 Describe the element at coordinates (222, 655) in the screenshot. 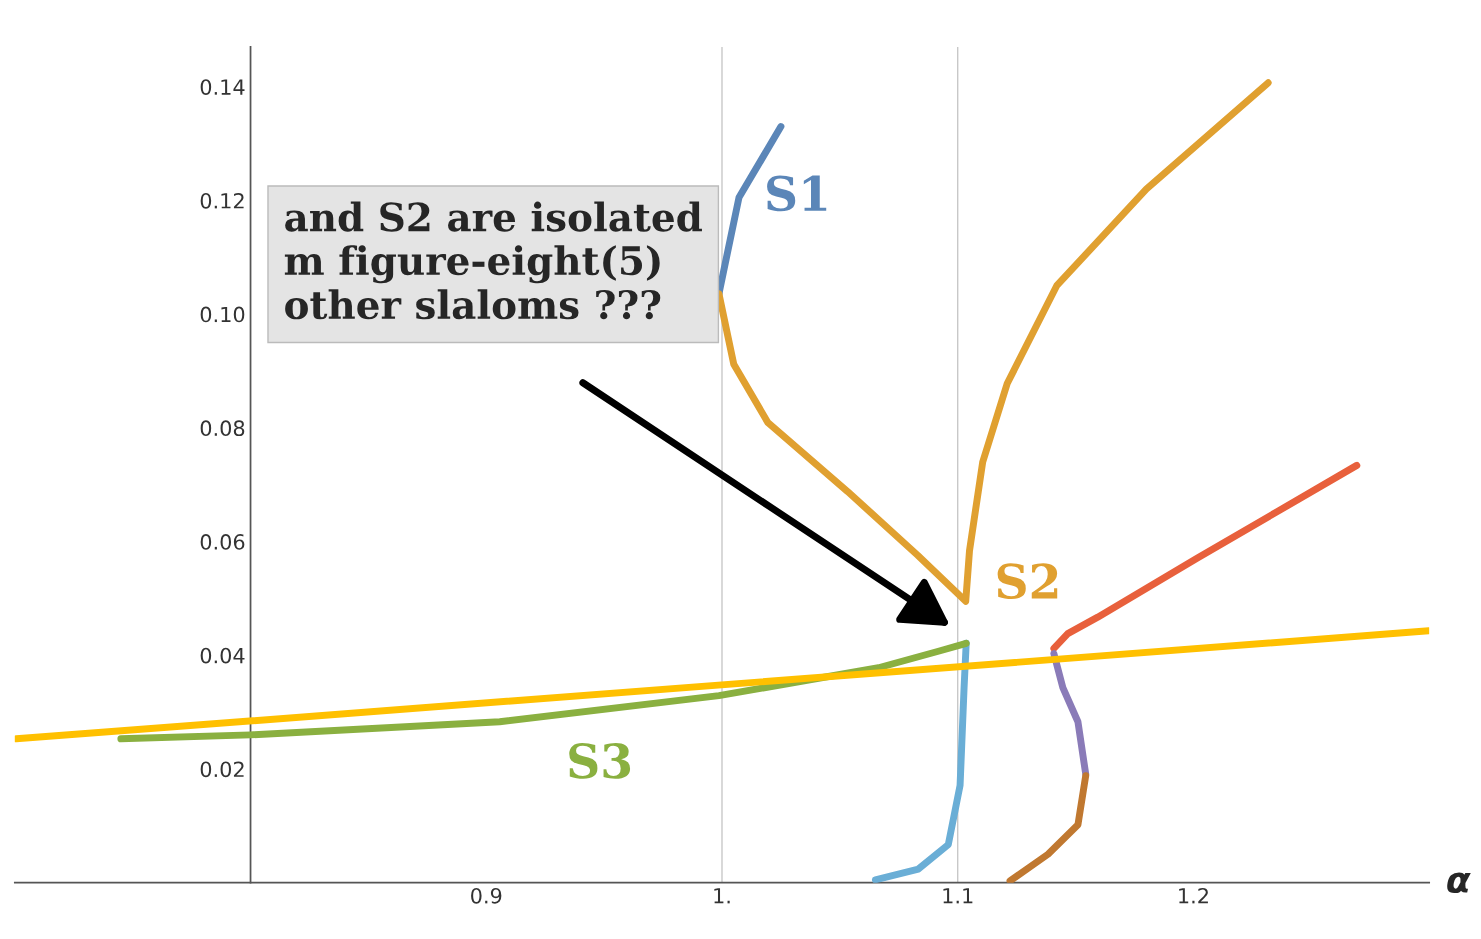

I see `y-tick-label: 0.04` at that location.